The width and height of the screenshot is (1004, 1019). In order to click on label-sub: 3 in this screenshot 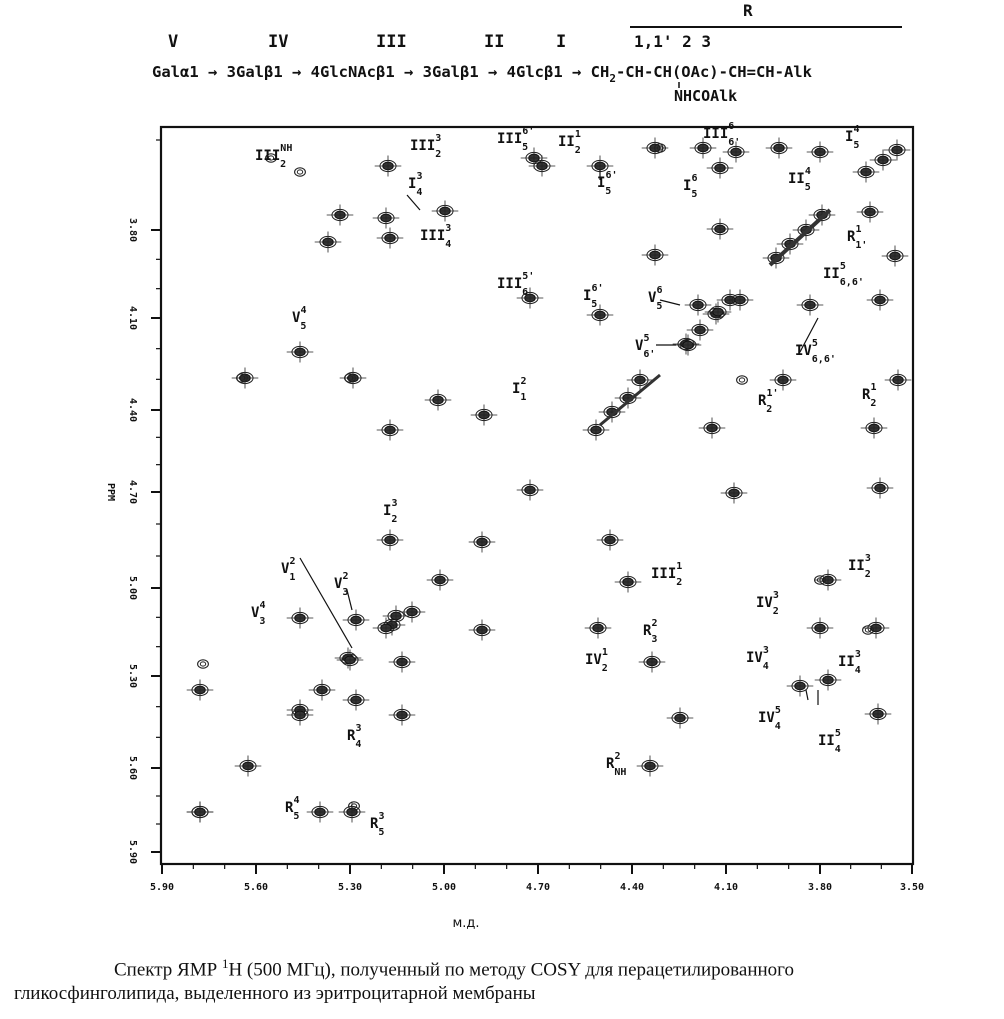, I will do `click(345, 592)`.